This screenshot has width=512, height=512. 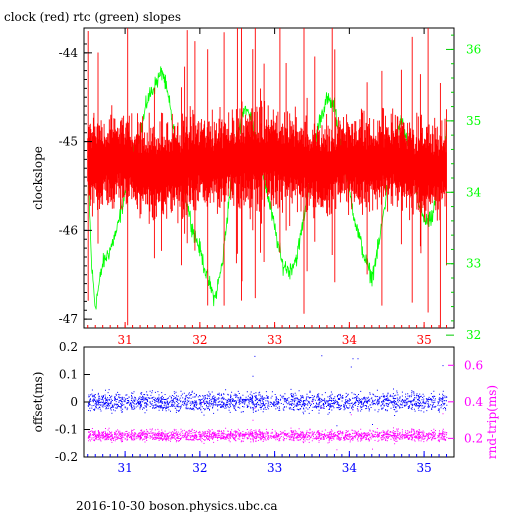 I want to click on top-y-tick-label: -46, so click(x=68, y=230).